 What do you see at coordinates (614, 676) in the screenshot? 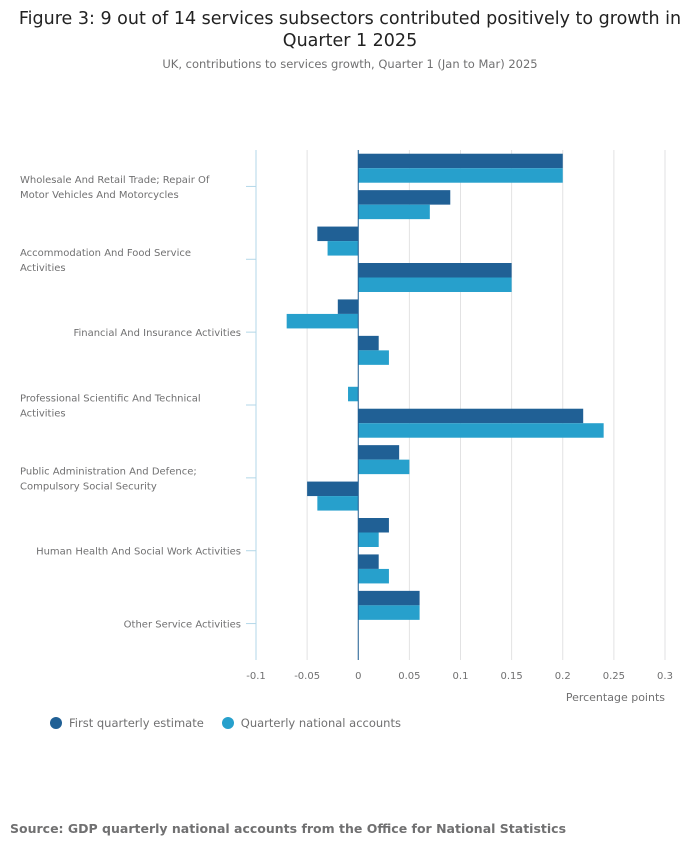
I see `x-tick-label: 0.25` at bounding box center [614, 676].